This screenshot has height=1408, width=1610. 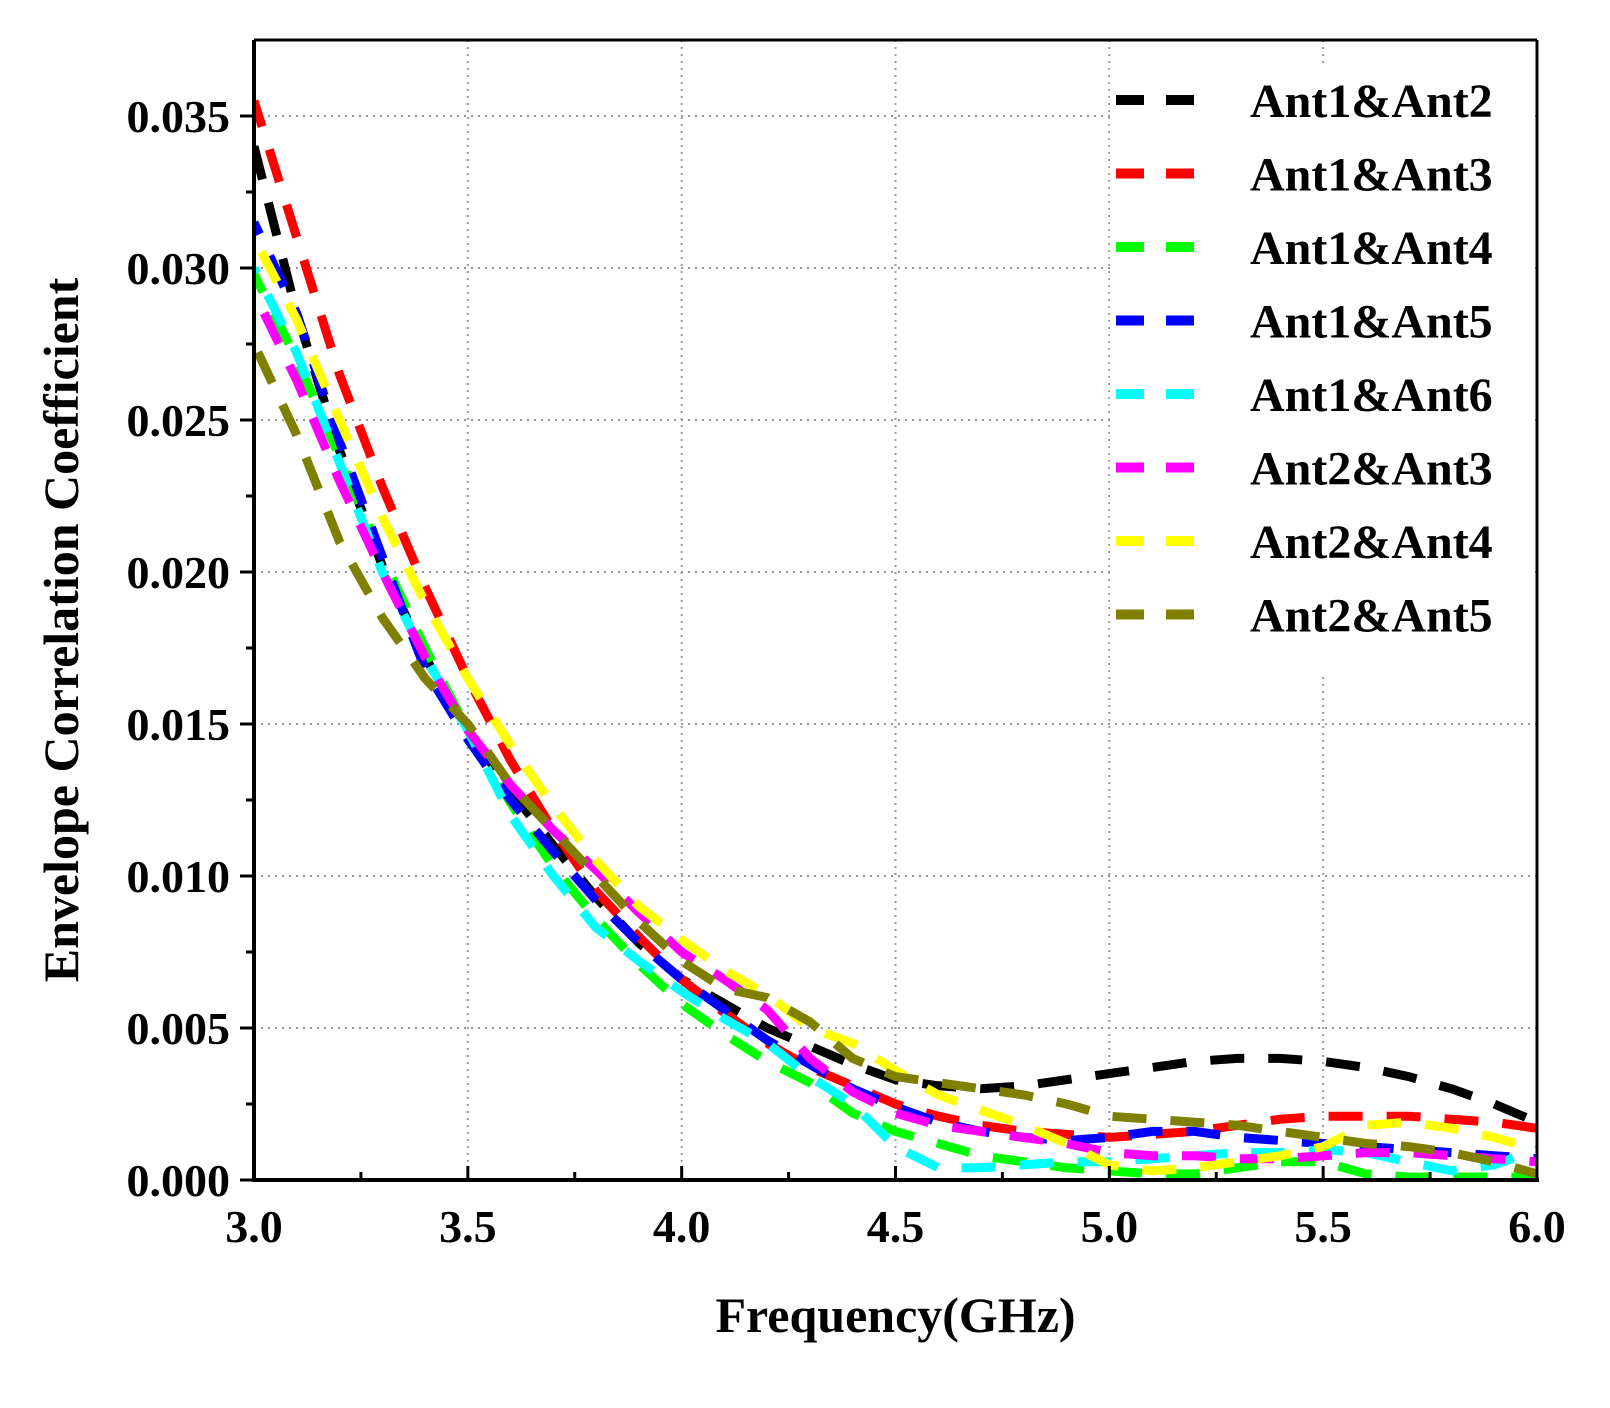 What do you see at coordinates (179, 420) in the screenshot?
I see `y-tick-label-5: 0.025` at bounding box center [179, 420].